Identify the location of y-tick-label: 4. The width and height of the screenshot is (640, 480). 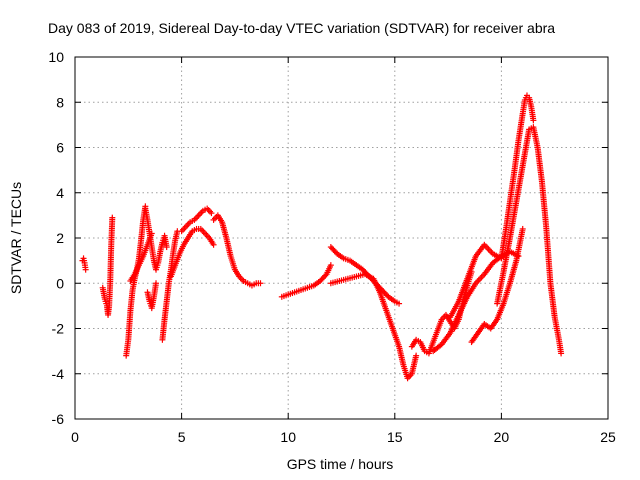
(60, 193).